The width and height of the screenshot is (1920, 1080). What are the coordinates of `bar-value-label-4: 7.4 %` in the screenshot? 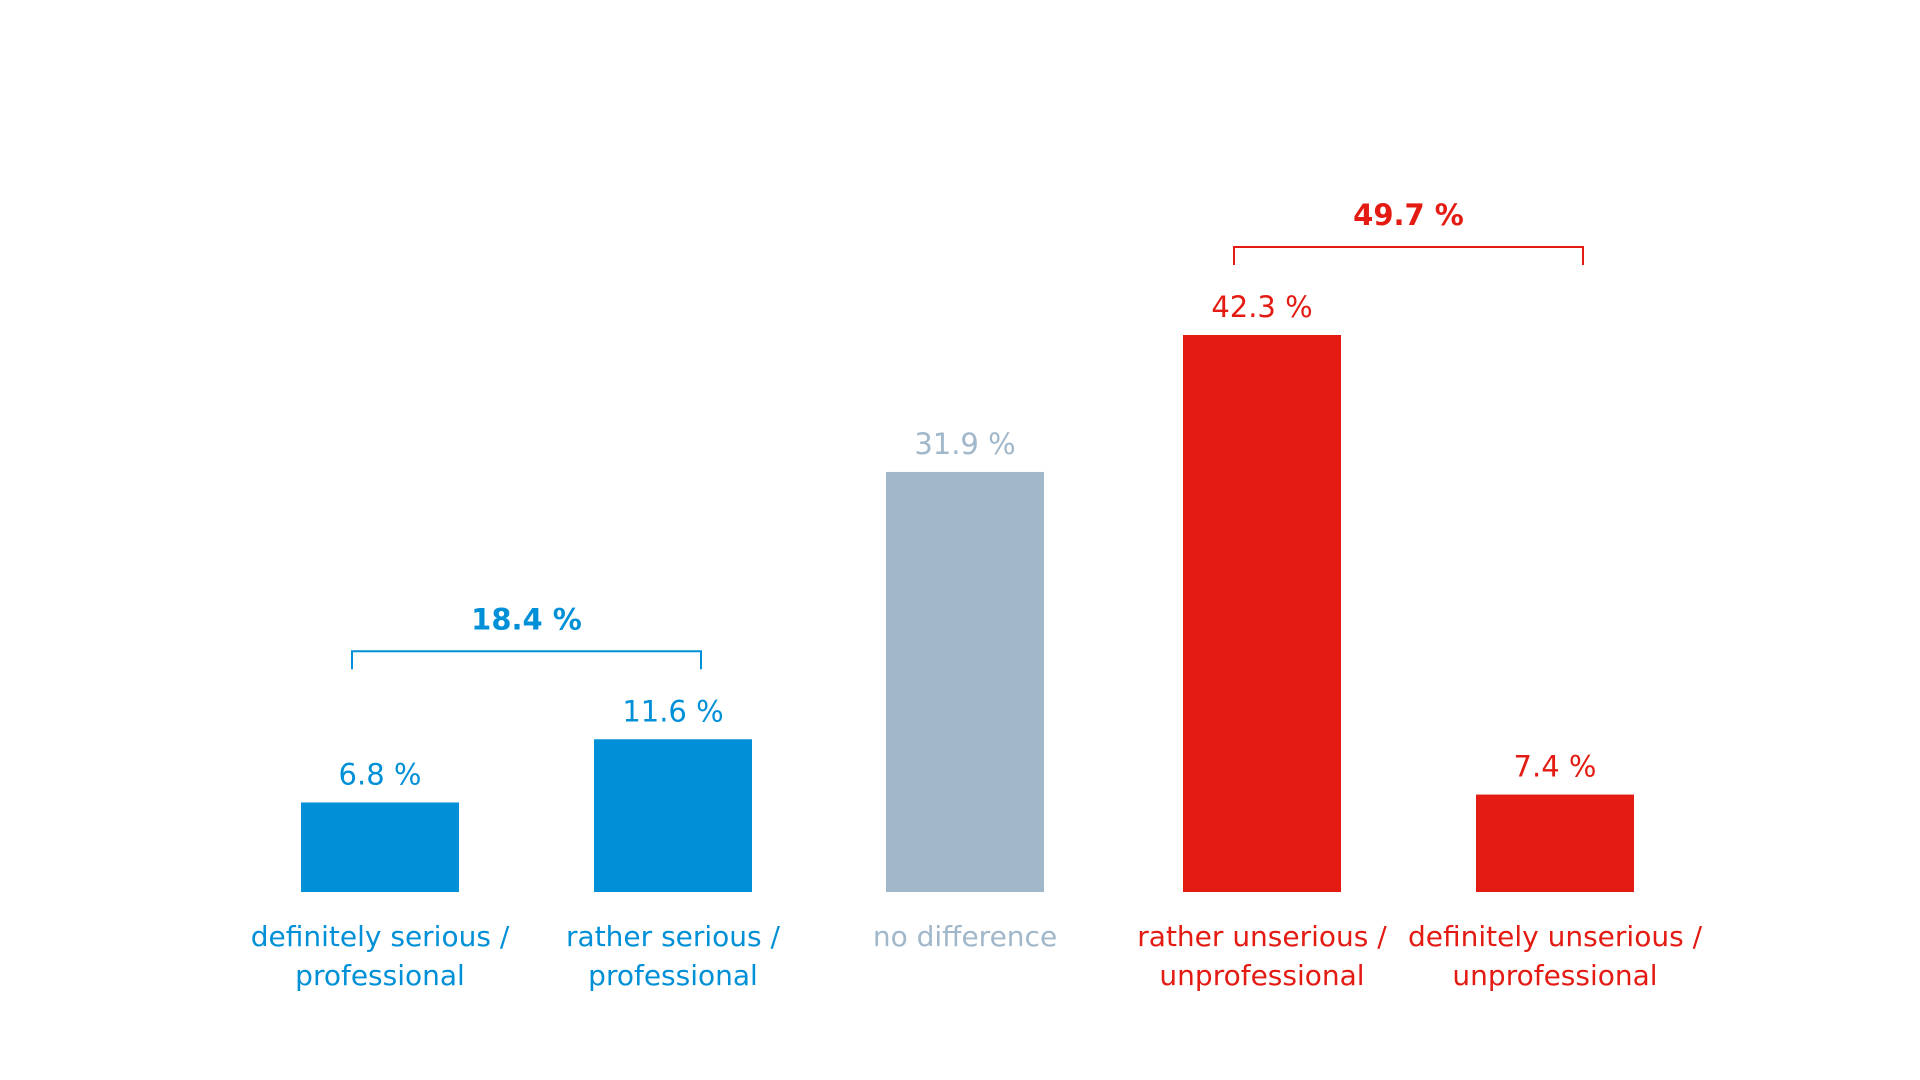 It's located at (1555, 767).